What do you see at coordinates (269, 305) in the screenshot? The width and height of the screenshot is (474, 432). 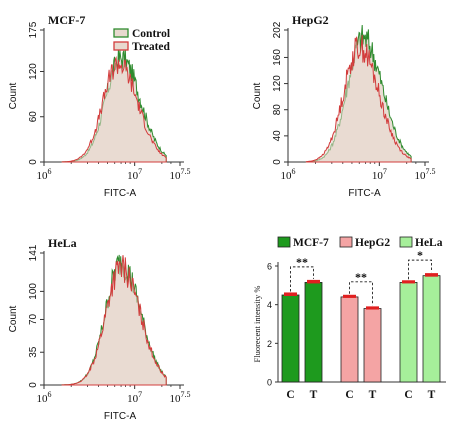 I see `y-tick-label: 4` at bounding box center [269, 305].